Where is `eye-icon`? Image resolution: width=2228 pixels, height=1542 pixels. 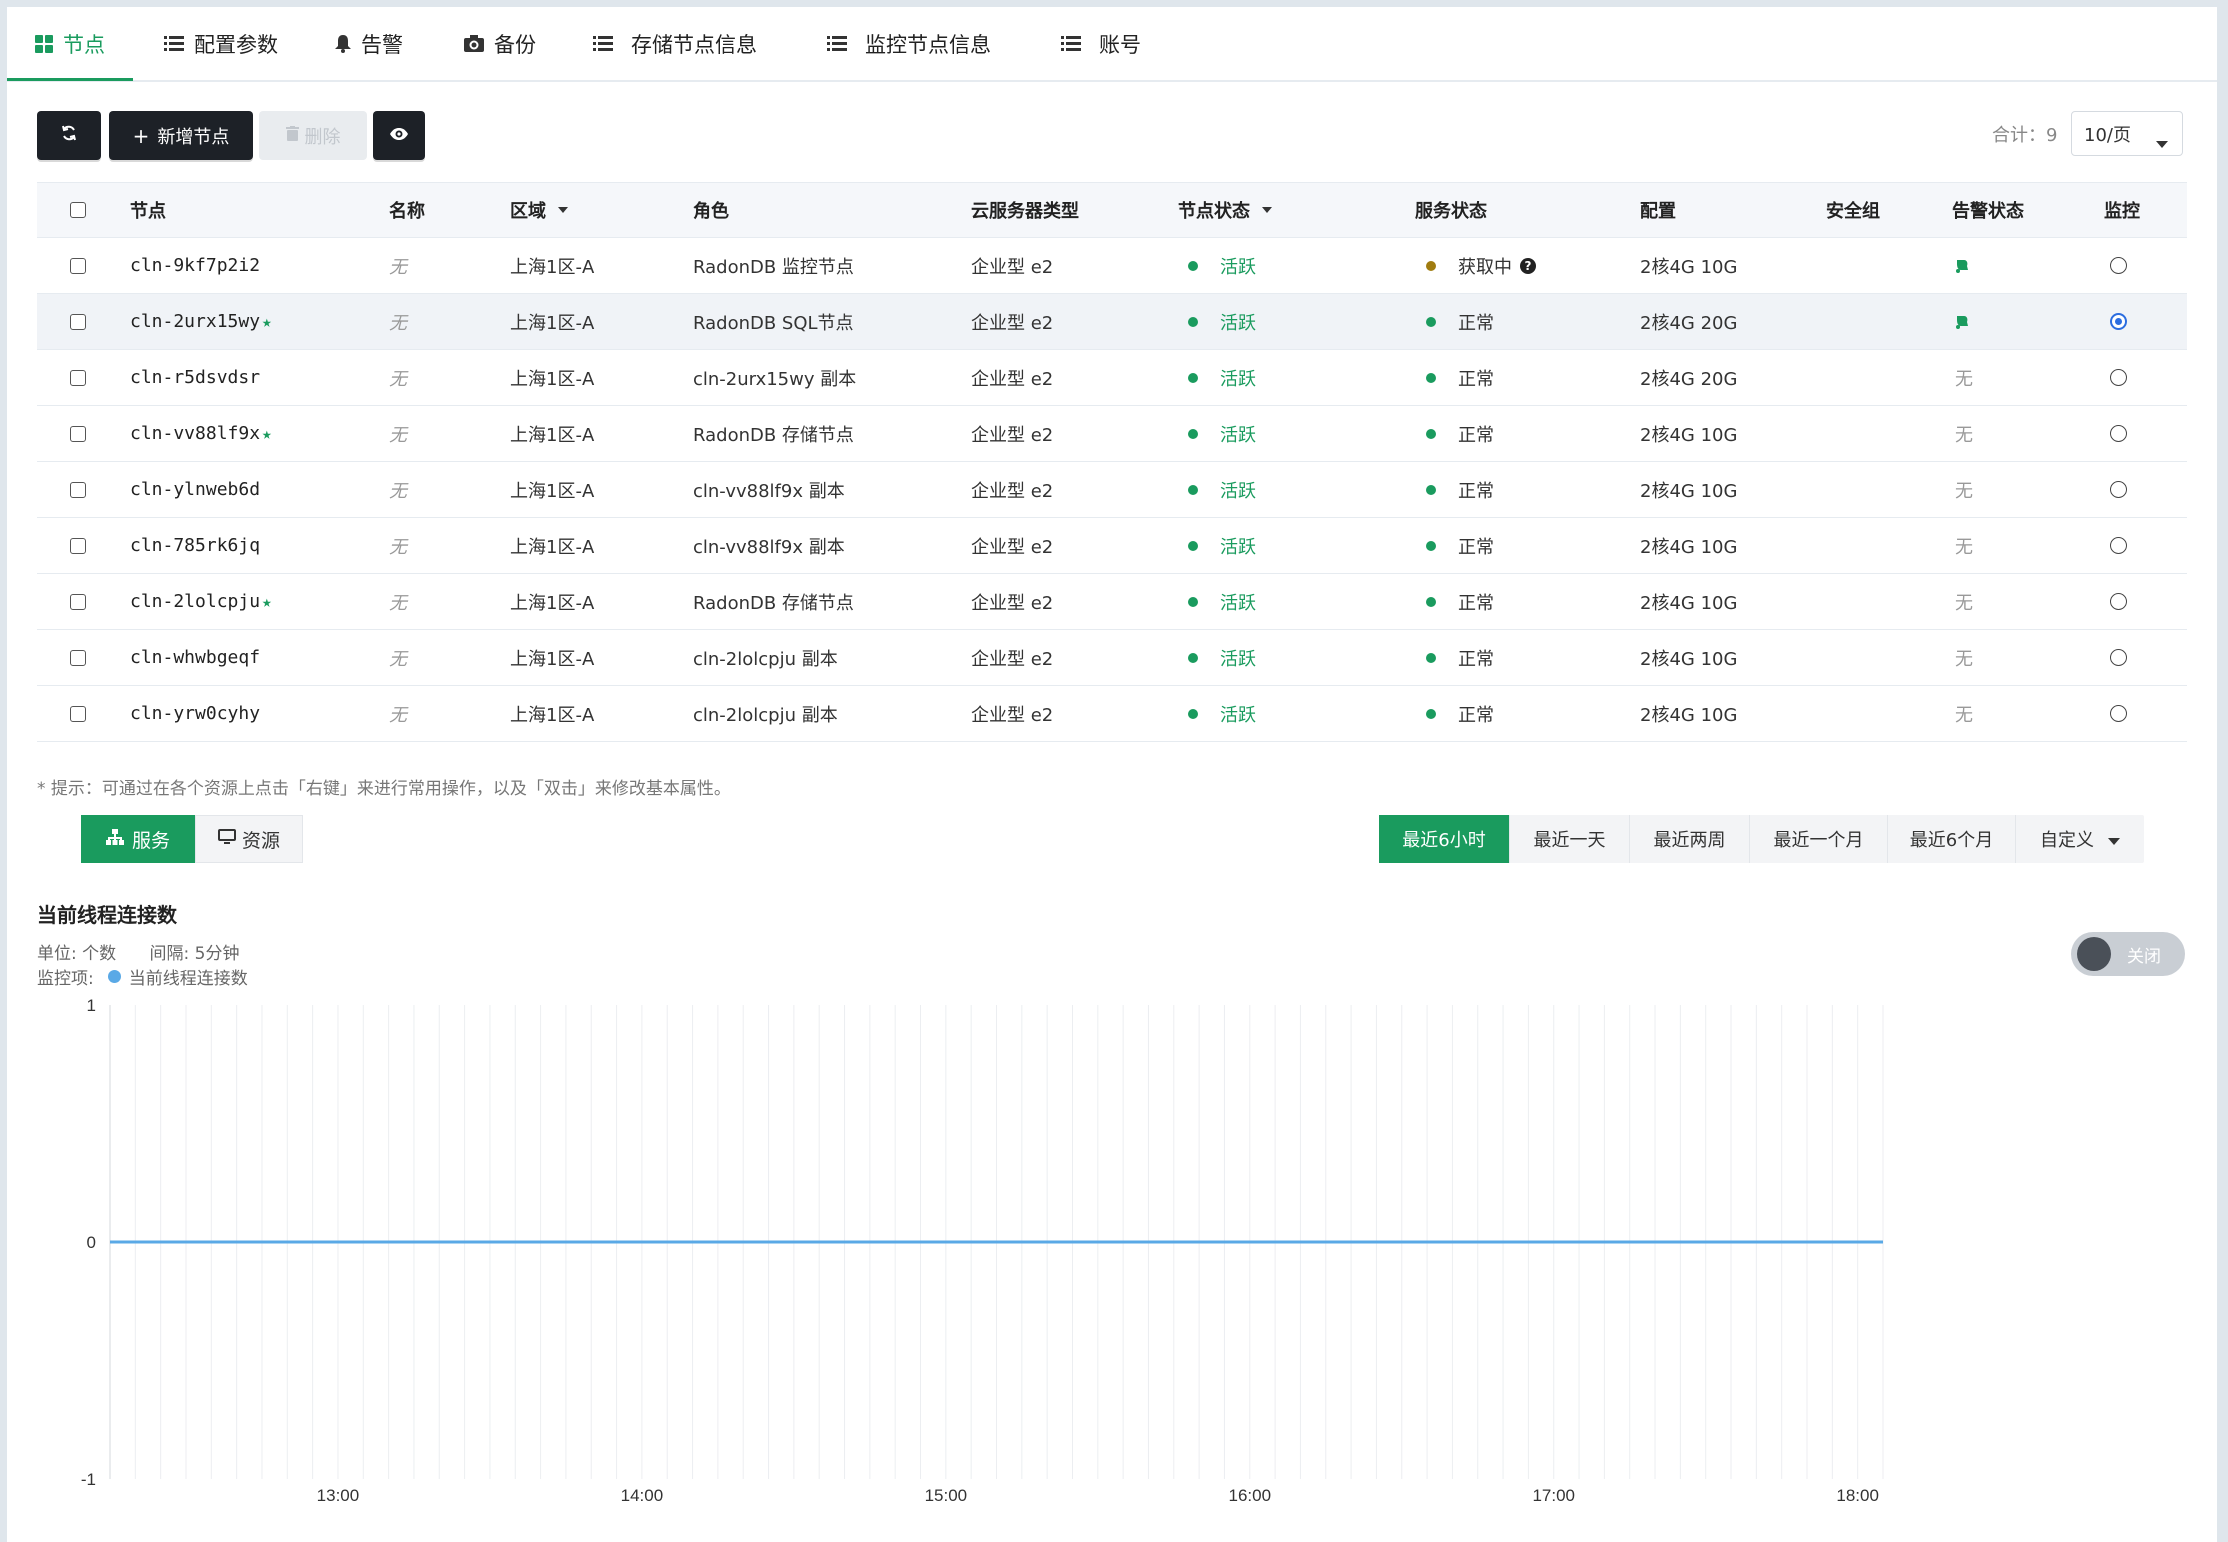 eye-icon is located at coordinates (399, 135).